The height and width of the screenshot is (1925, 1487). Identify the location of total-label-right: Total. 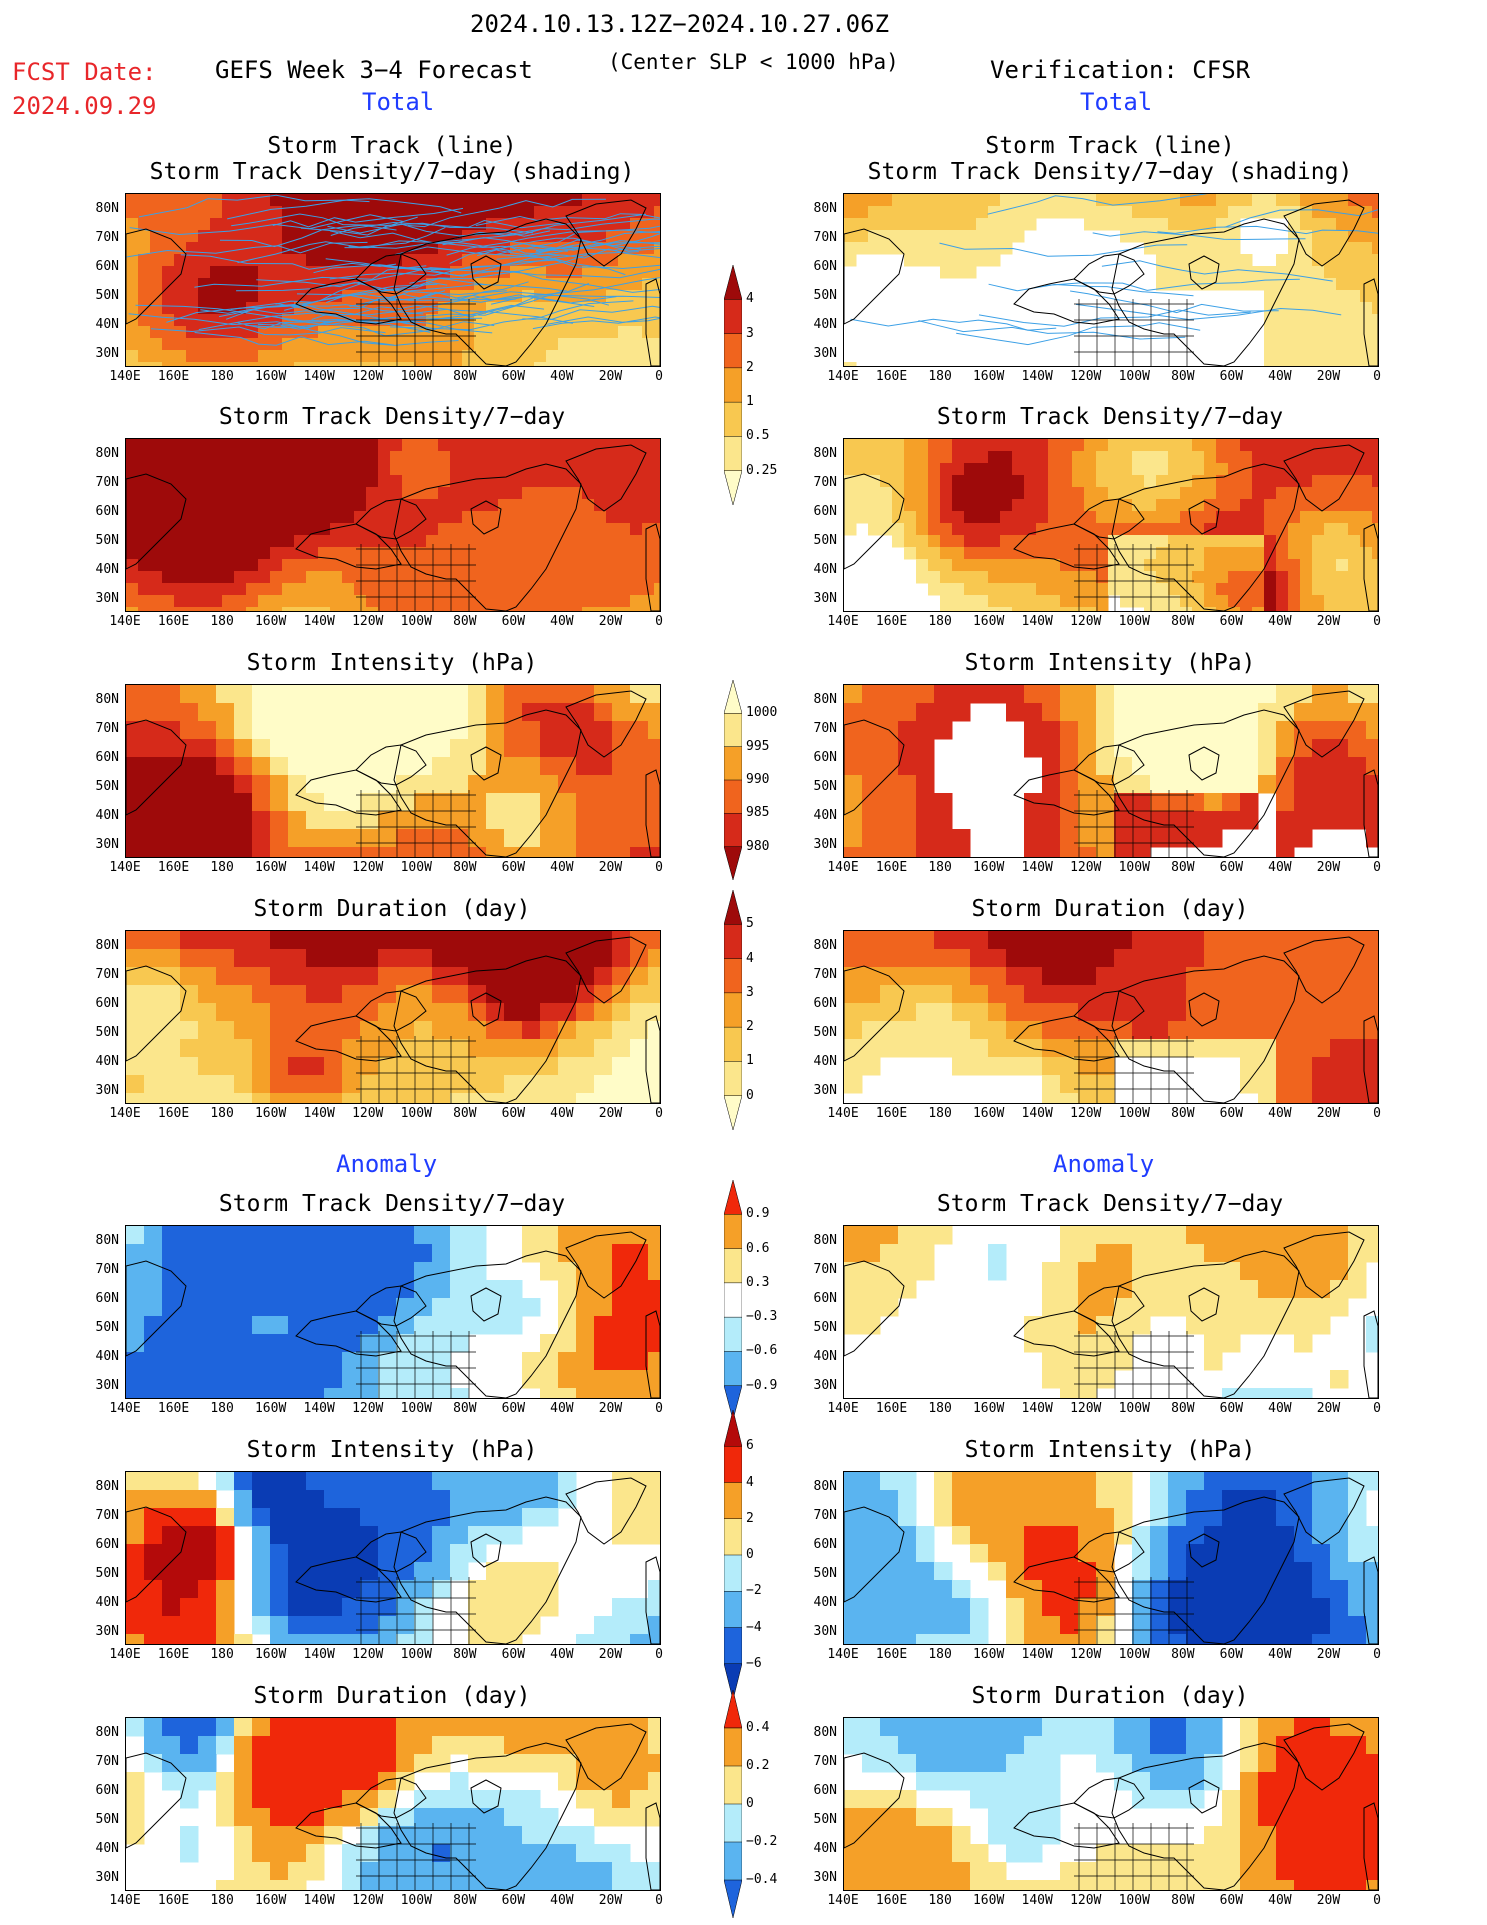
(1116, 102).